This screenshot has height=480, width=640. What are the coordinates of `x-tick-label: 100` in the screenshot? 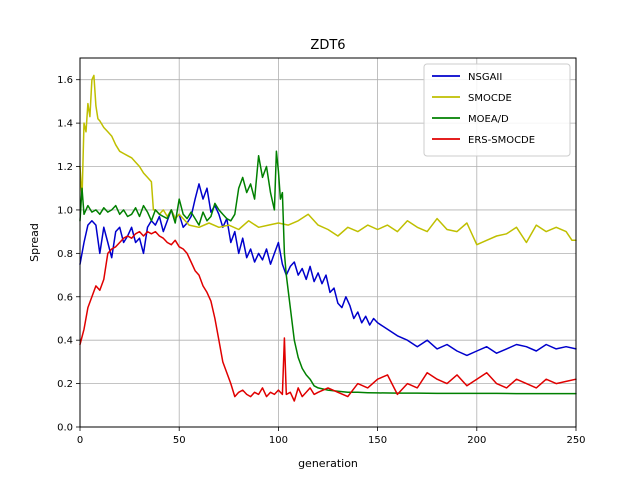 It's located at (278, 440).